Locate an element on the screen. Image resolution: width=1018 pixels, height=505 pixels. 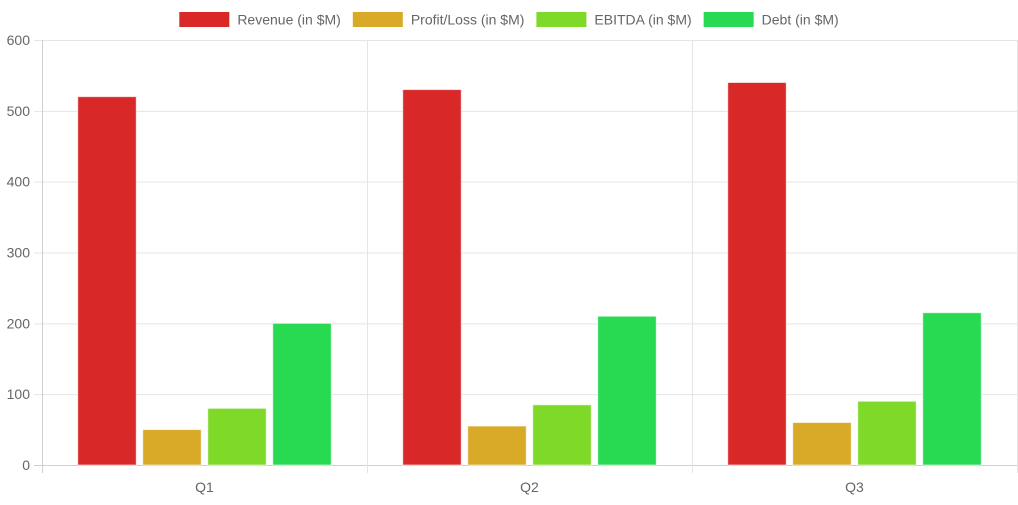
legend-label: Profit/Loss (in $M) is located at coordinates (468, 20).